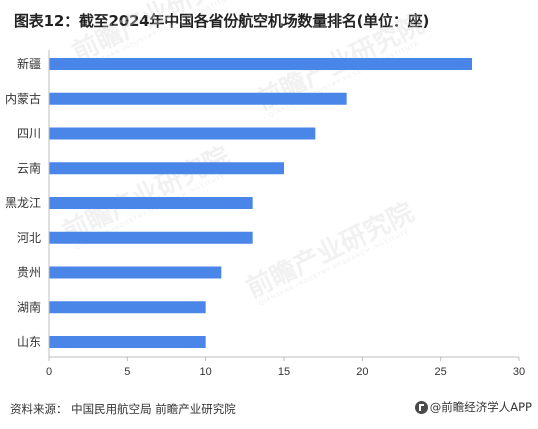 Image resolution: width=538 pixels, height=429 pixels. What do you see at coordinates (29, 306) in the screenshot?
I see `category-label: 湖南` at bounding box center [29, 306].